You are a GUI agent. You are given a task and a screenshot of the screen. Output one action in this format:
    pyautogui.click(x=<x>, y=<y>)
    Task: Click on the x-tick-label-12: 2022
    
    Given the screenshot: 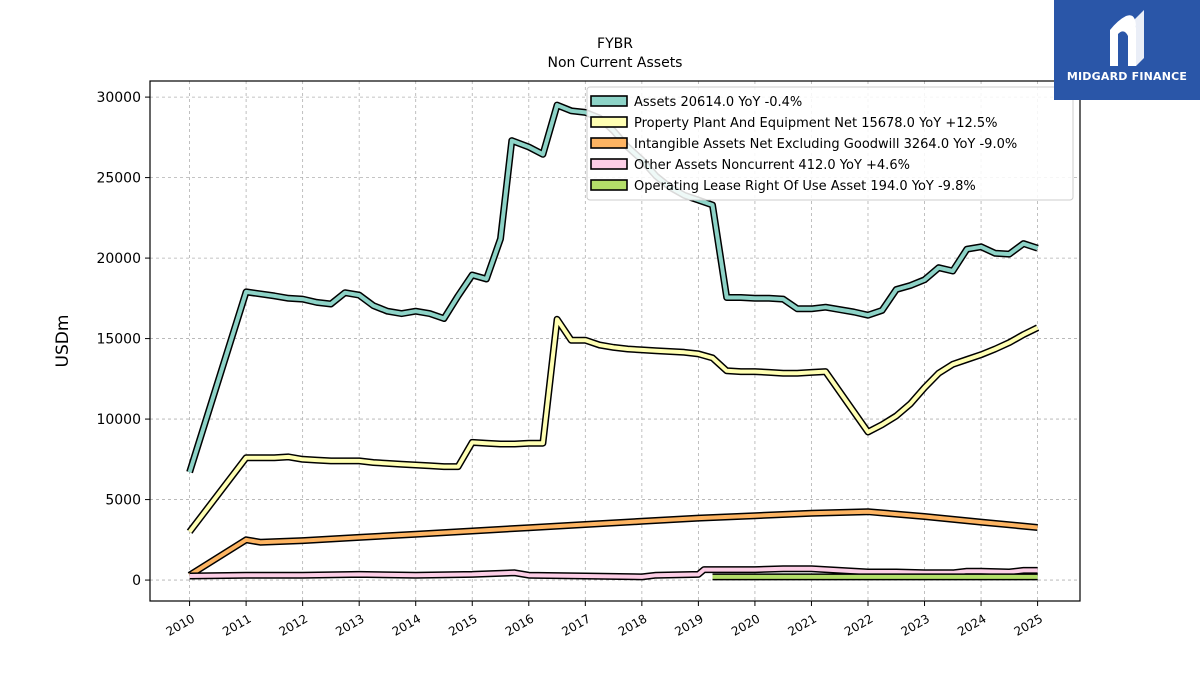 What is the action you would take?
    pyautogui.click(x=858, y=624)
    